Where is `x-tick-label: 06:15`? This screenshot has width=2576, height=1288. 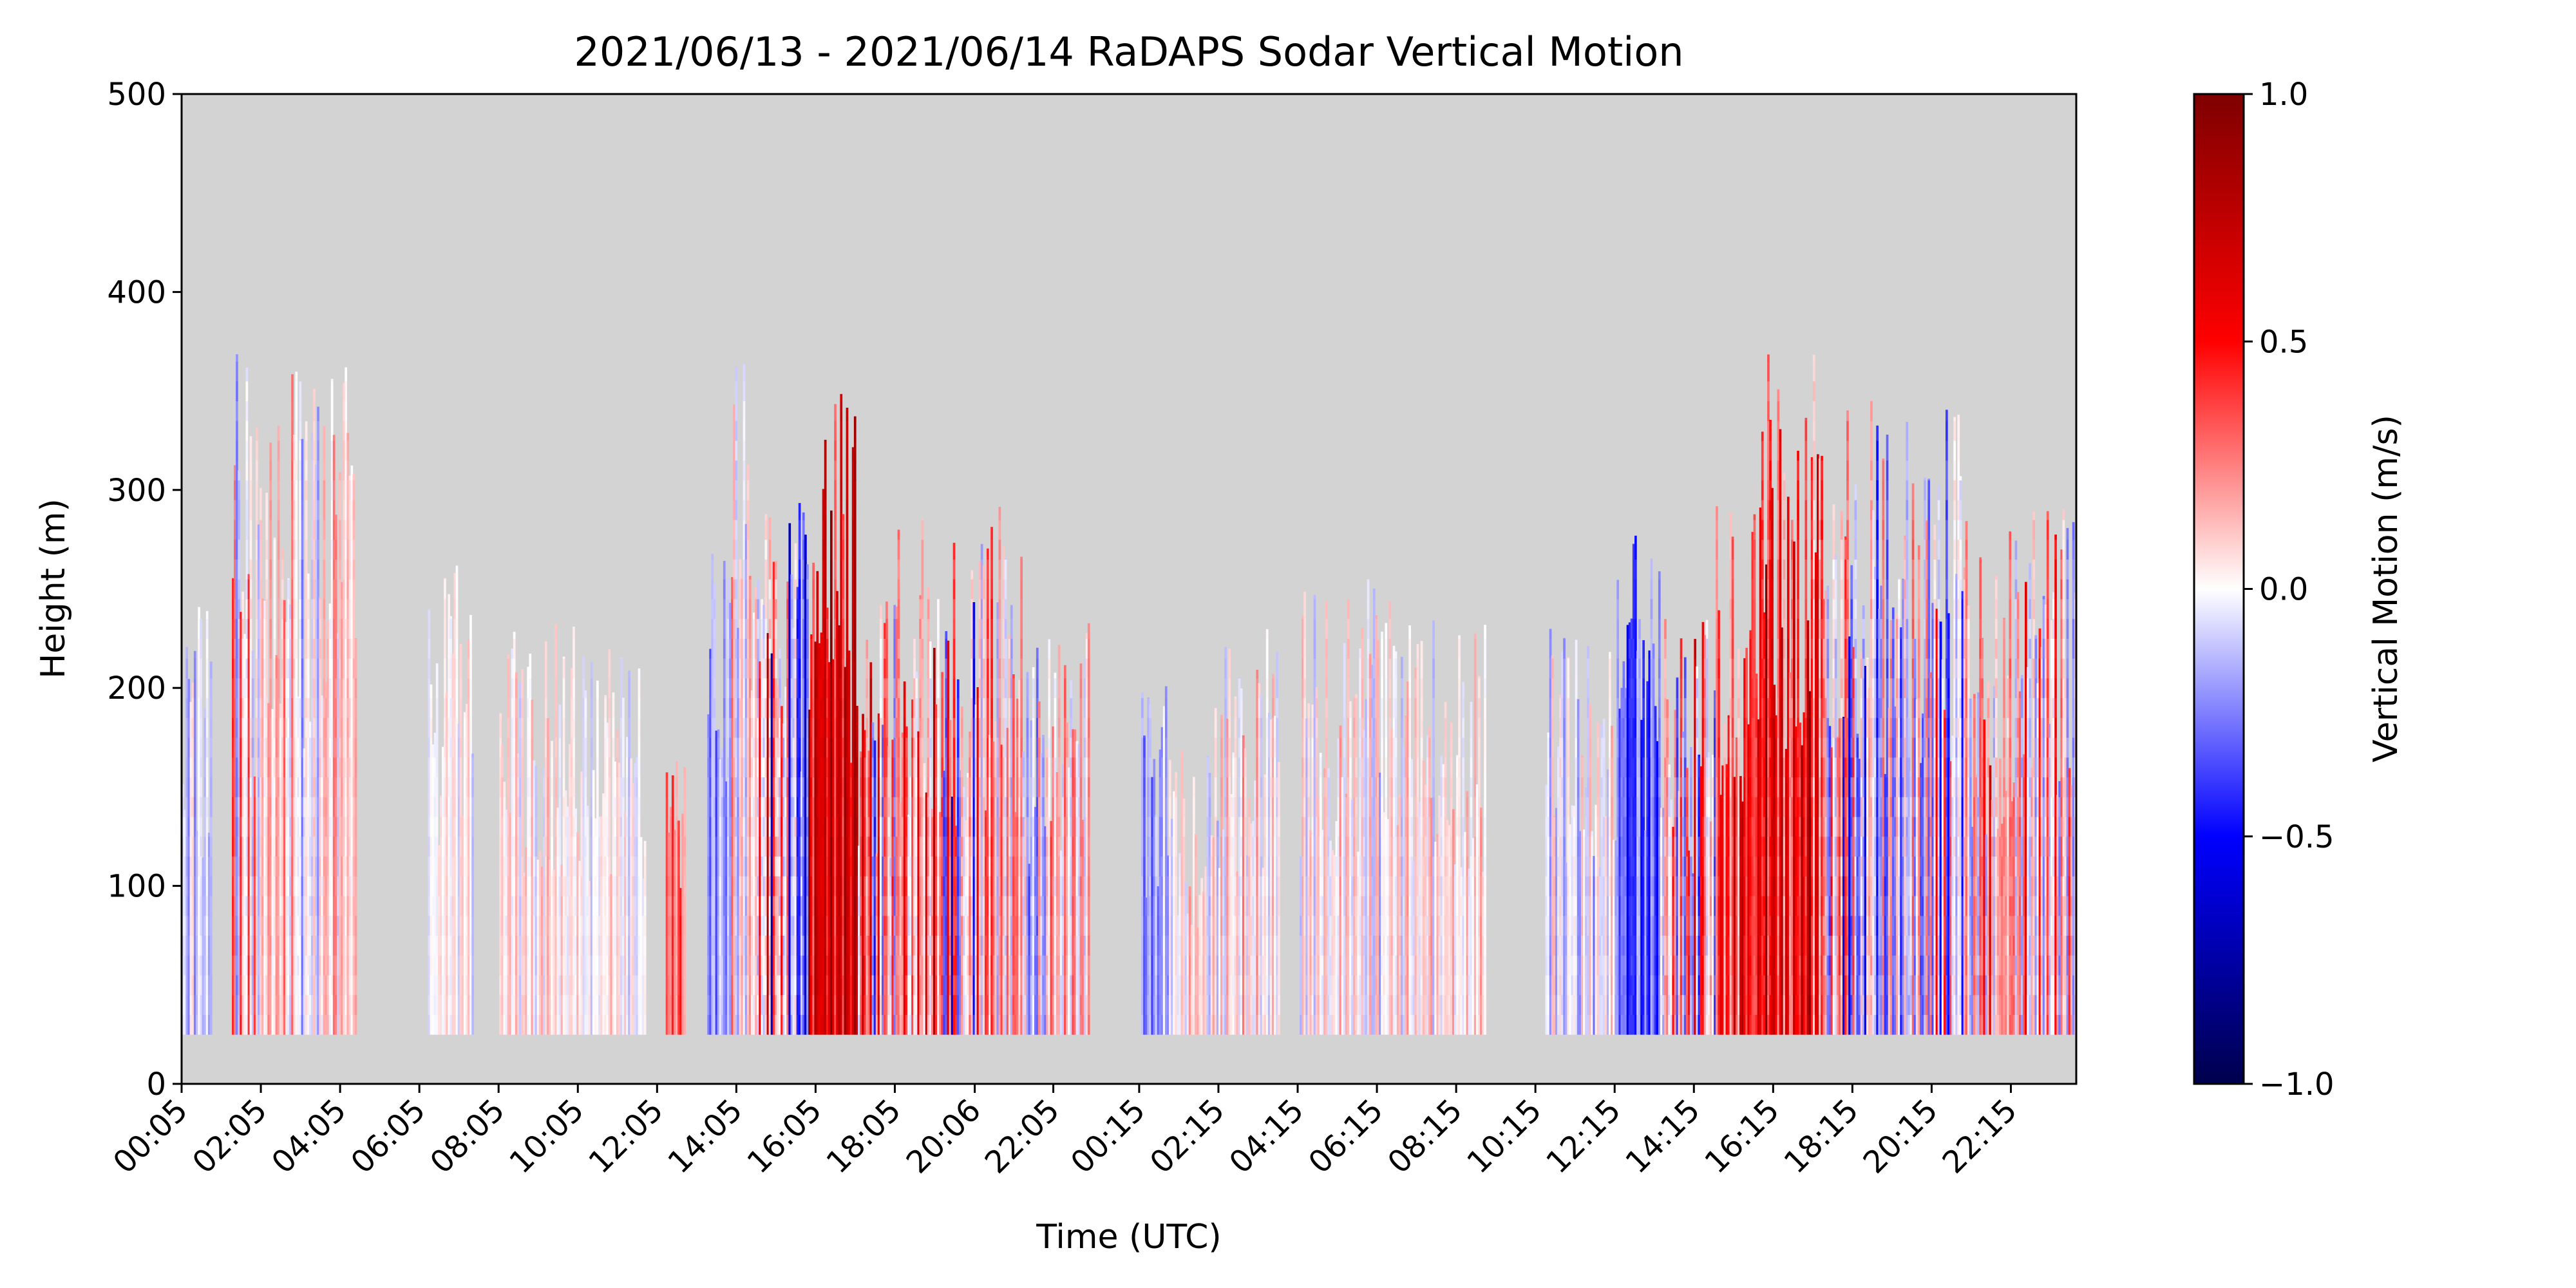
x-tick-label: 06:15 is located at coordinates (1346, 1136).